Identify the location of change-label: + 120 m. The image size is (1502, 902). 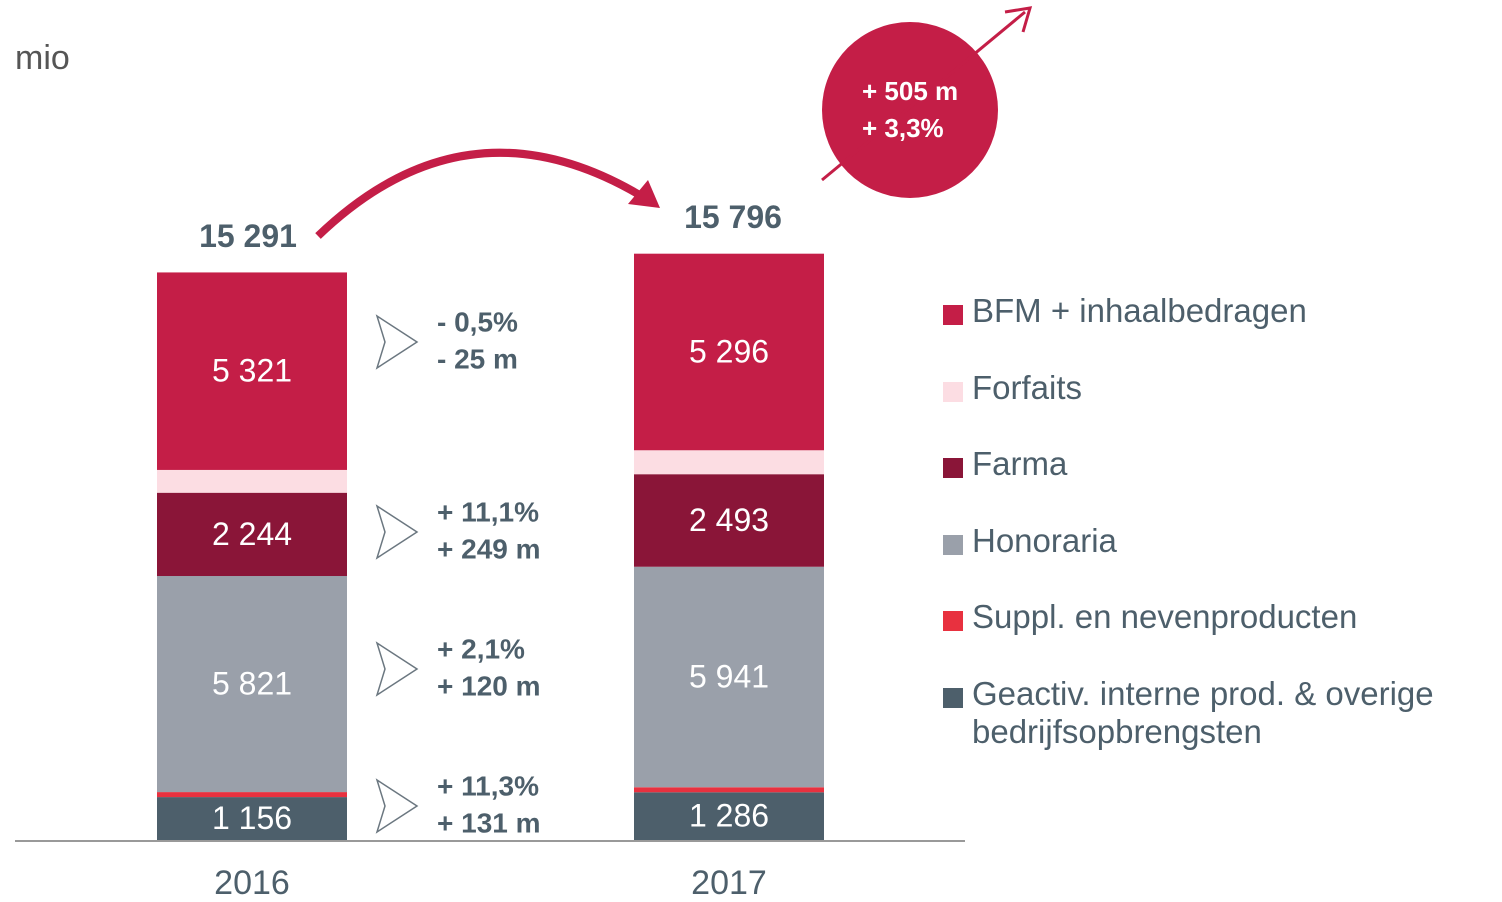
(489, 685).